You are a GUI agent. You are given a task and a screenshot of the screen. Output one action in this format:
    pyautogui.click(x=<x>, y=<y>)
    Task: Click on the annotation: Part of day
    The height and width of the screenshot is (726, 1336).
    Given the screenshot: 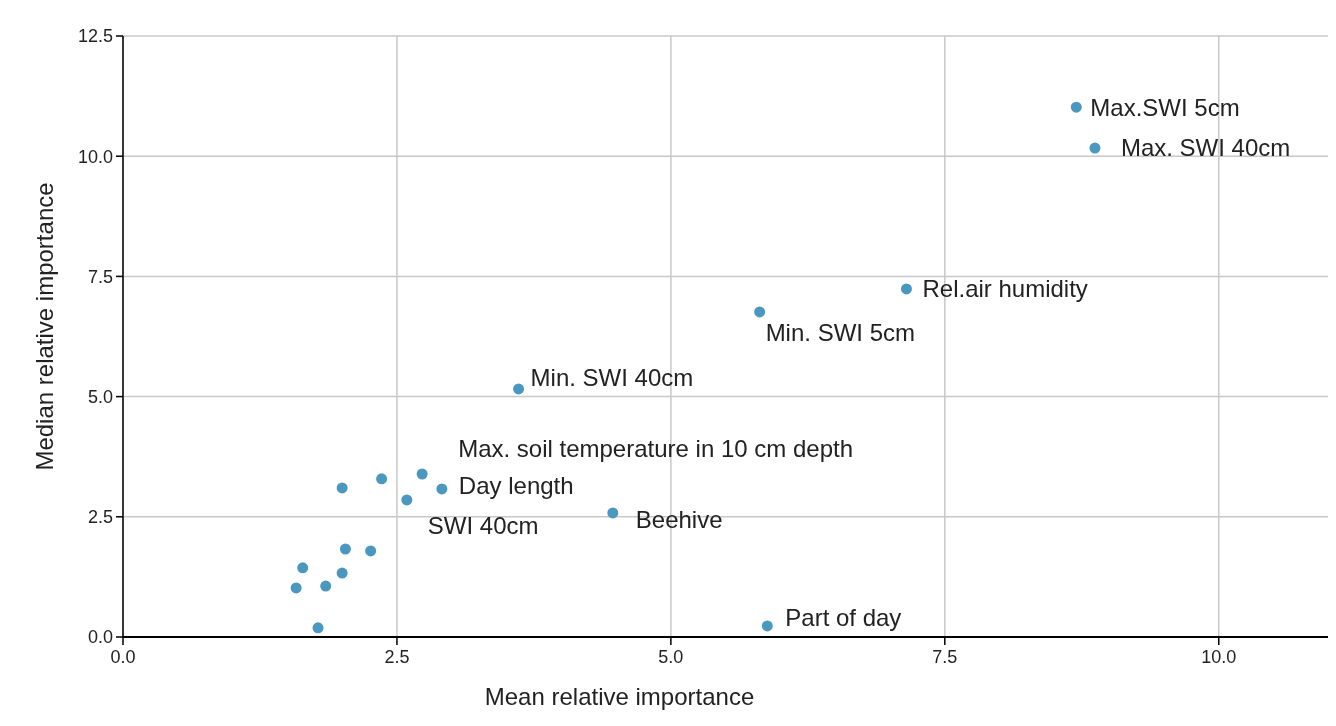 What is the action you would take?
    pyautogui.click(x=843, y=618)
    